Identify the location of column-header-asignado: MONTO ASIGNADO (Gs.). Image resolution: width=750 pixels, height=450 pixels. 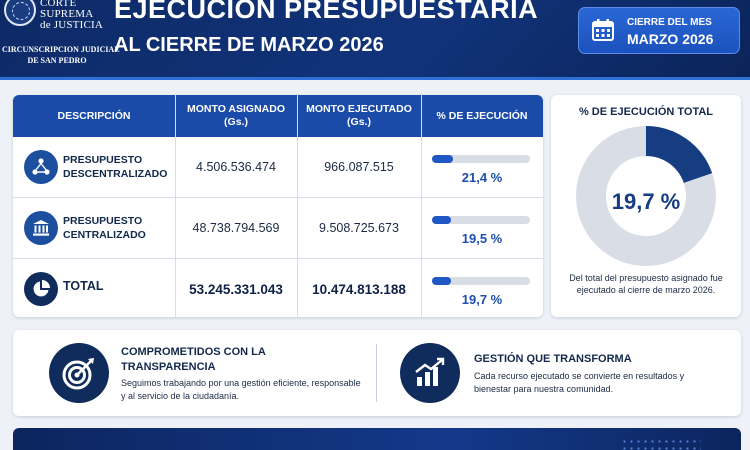
(235, 115).